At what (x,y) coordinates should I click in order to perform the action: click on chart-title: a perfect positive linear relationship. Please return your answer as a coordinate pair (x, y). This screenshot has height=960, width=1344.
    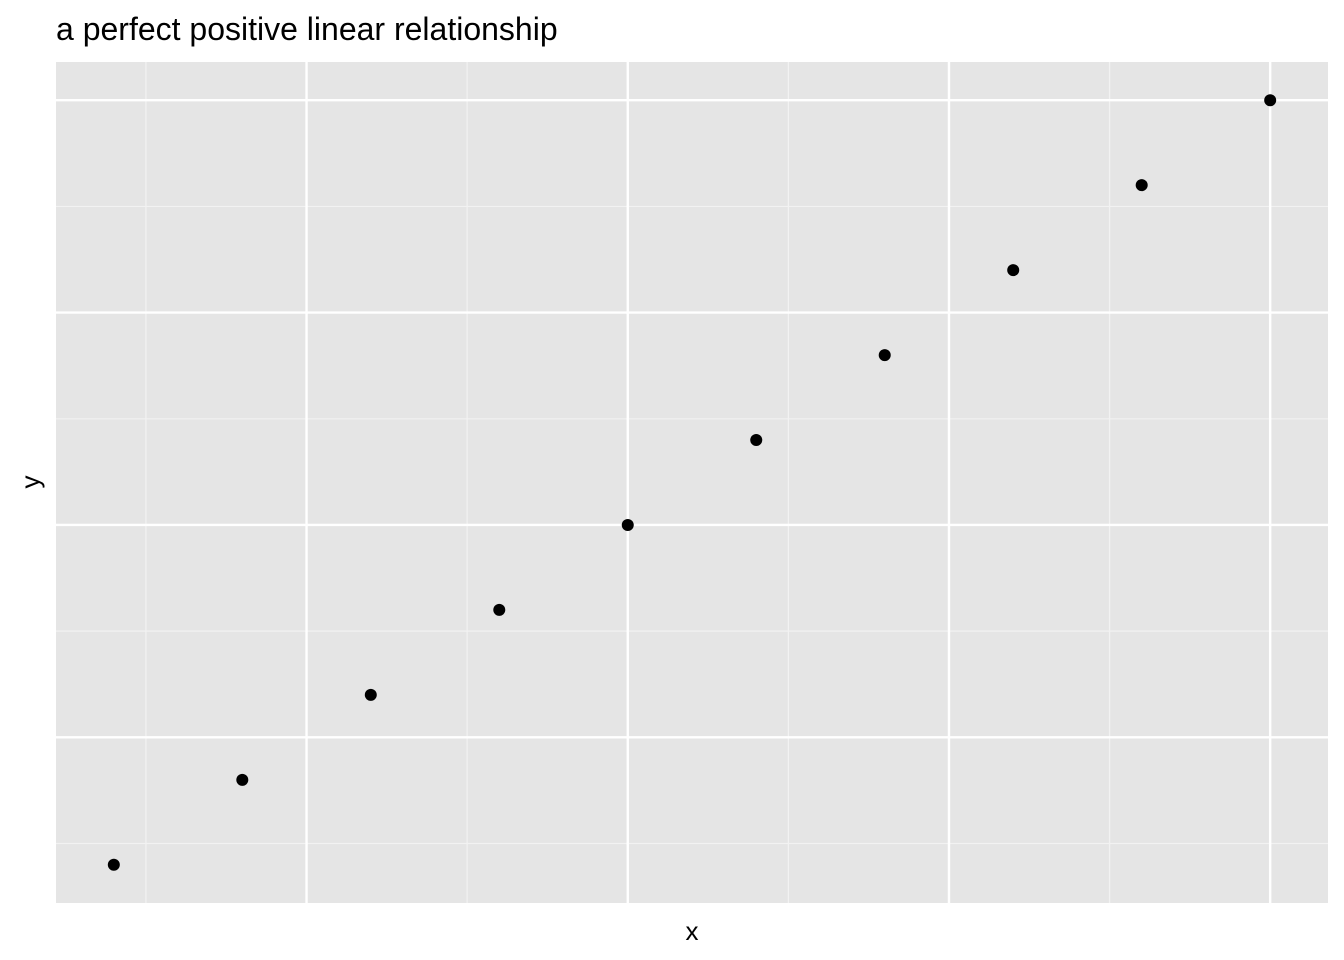
    Looking at the image, I should click on (307, 29).